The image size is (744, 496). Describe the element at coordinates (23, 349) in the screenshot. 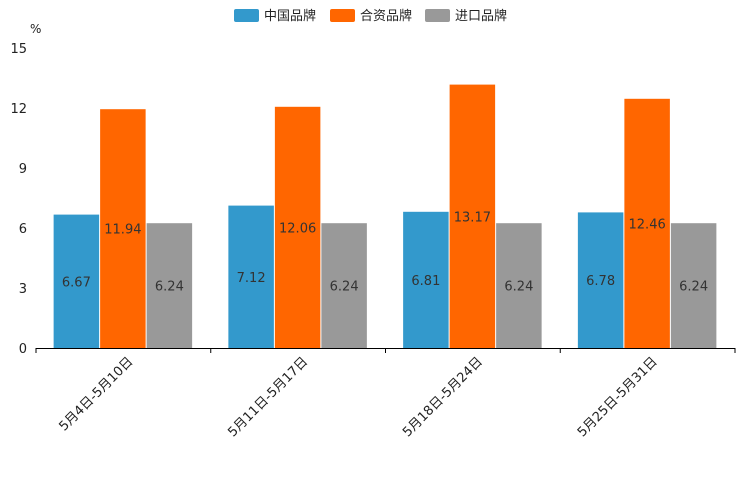

I see `y-tick-label: 0` at that location.